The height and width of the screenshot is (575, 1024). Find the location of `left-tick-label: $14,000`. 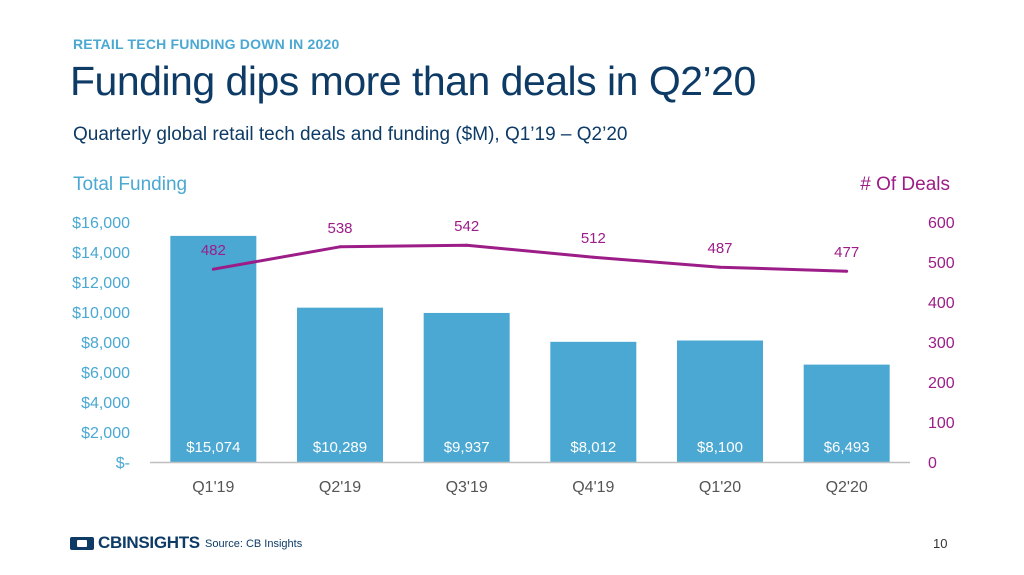

left-tick-label: $14,000 is located at coordinates (101, 253).